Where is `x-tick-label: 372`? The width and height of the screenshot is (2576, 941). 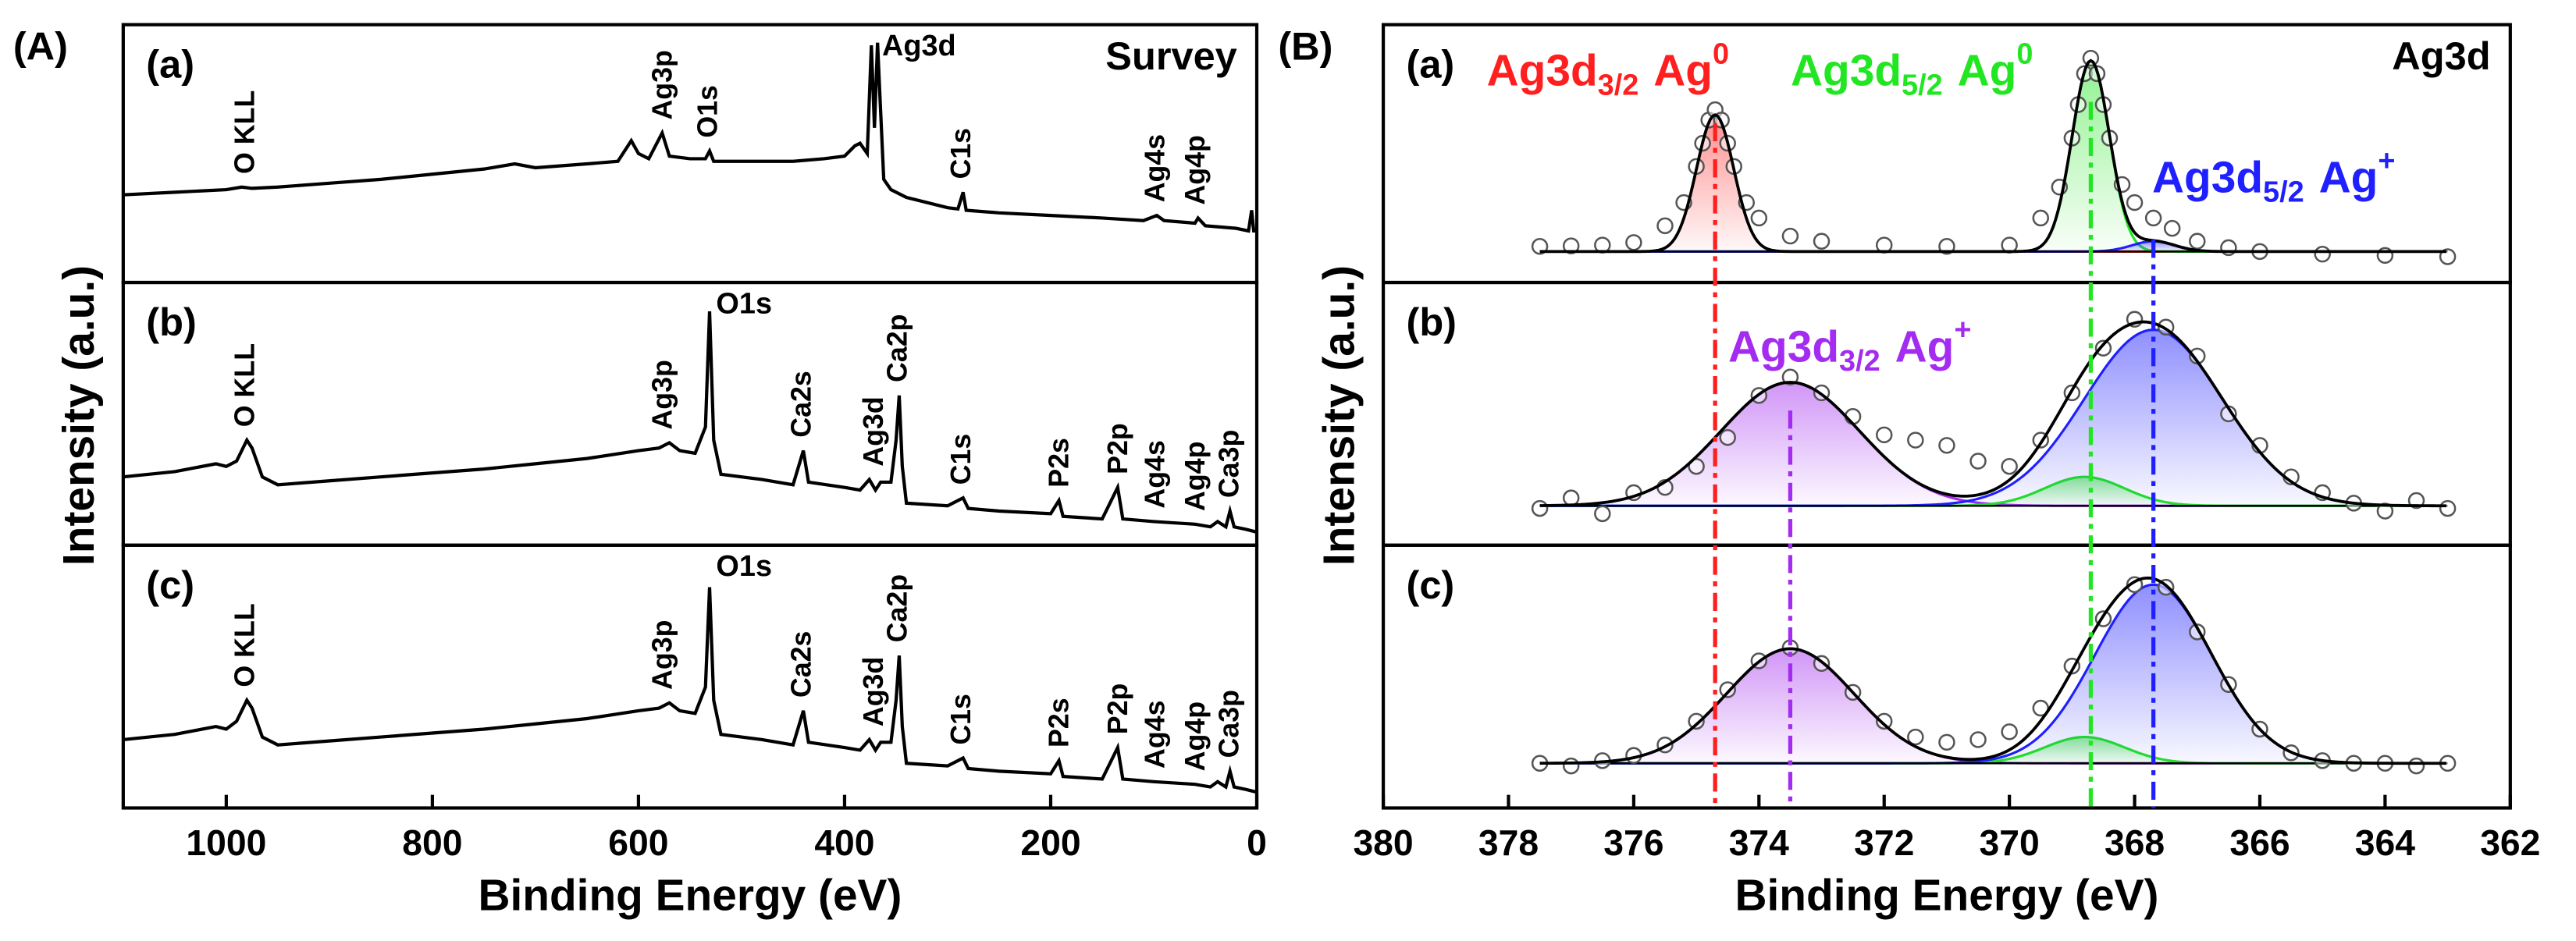 x-tick-label: 372 is located at coordinates (1884, 842).